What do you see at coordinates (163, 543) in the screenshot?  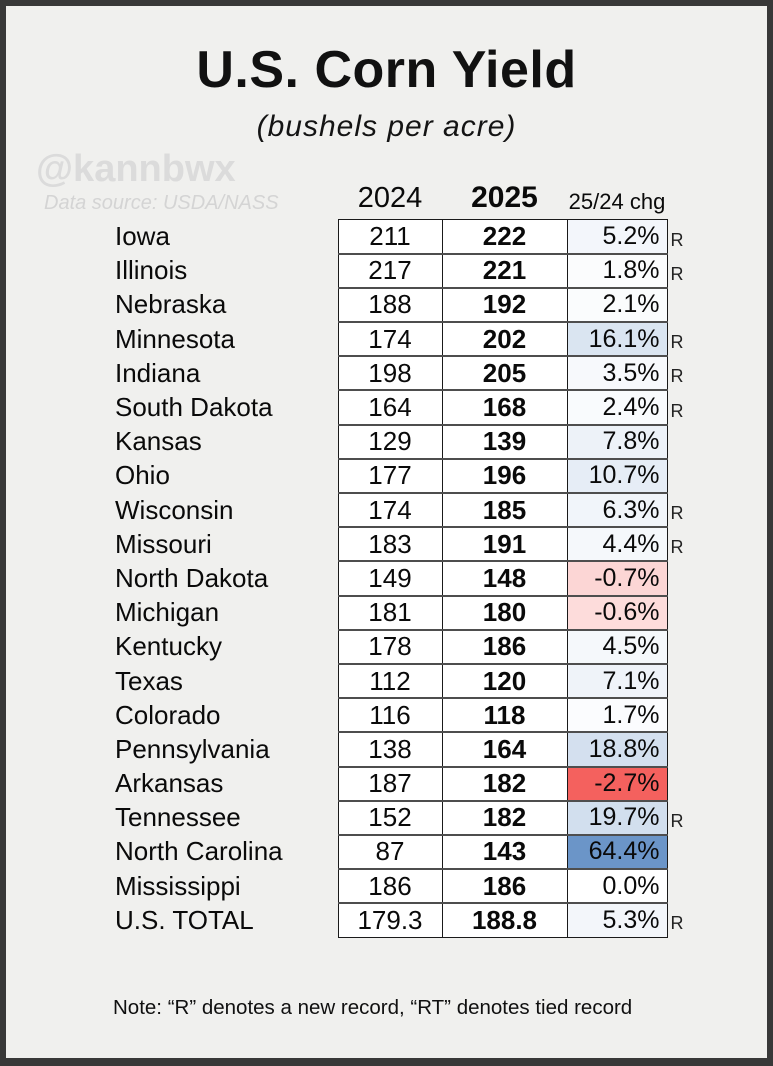 I see `state-label: Missouri` at bounding box center [163, 543].